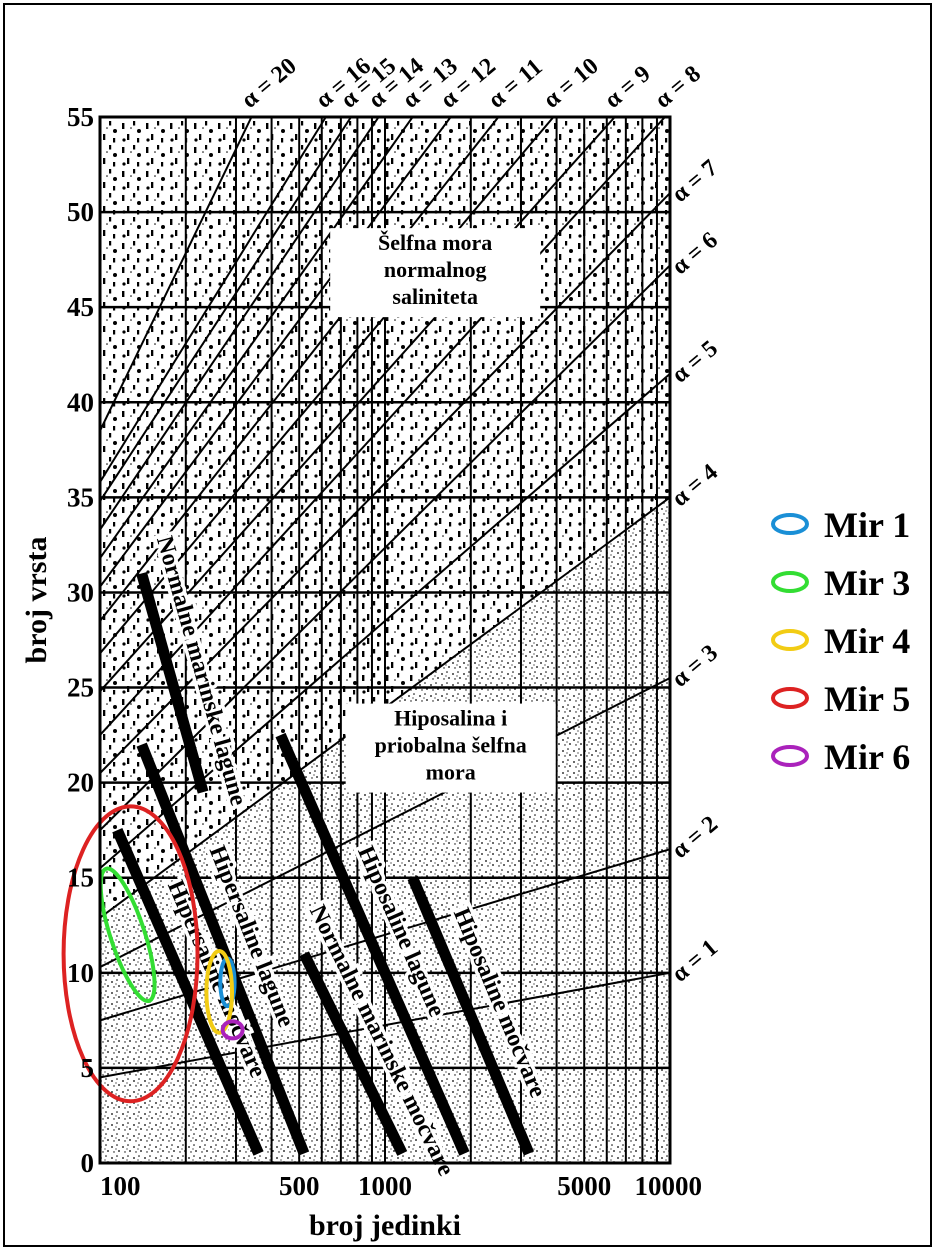  I want to click on x-axis-title: broj jedinki, so click(385, 1225).